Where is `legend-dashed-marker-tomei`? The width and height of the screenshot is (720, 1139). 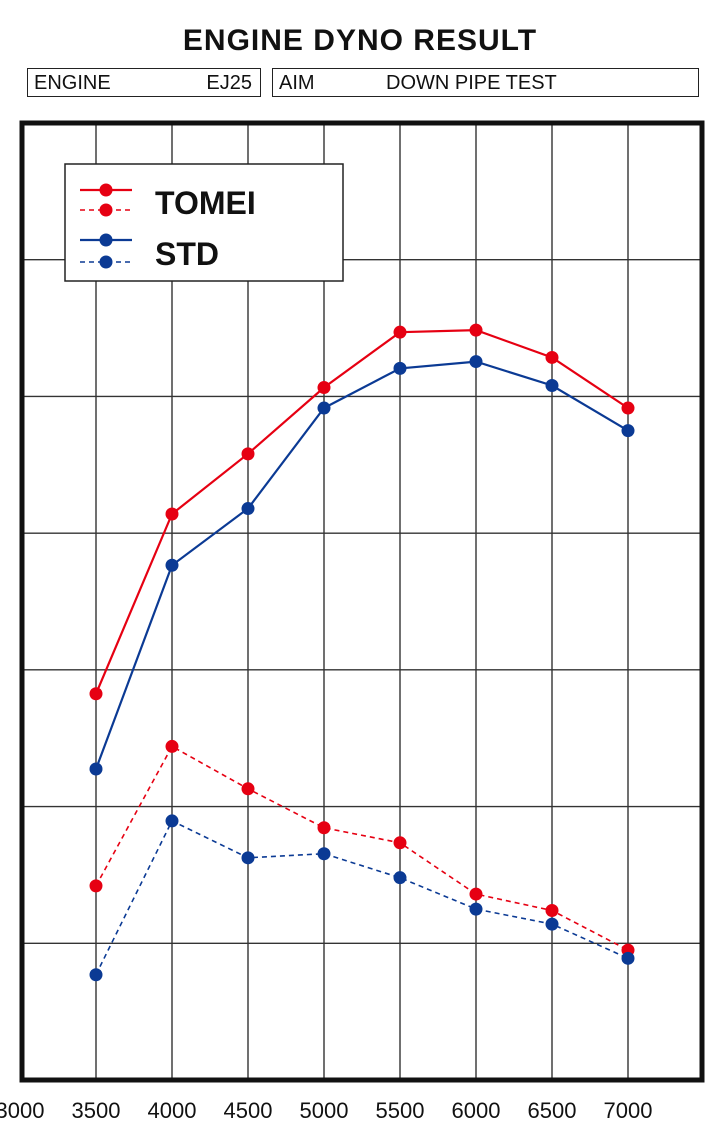
legend-dashed-marker-tomei is located at coordinates (106, 210).